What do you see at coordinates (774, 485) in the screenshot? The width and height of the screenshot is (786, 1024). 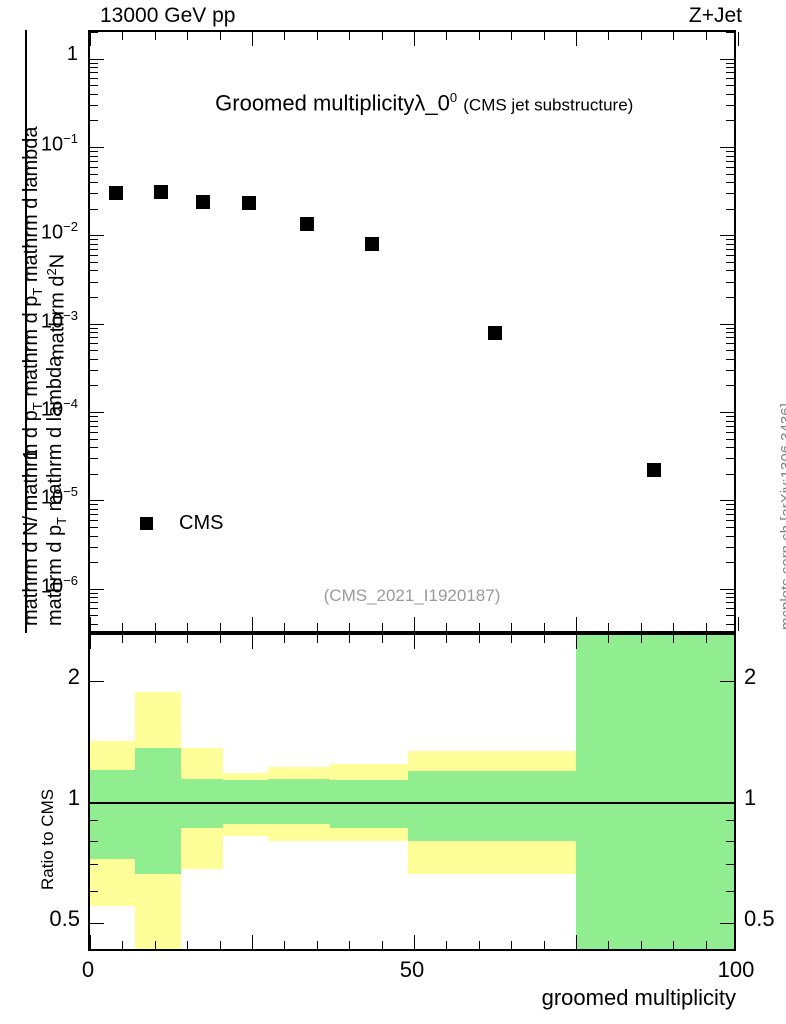 I see `credit-watermark: mcplots.cern.ch [arXiv:1306.3436]` at bounding box center [774, 485].